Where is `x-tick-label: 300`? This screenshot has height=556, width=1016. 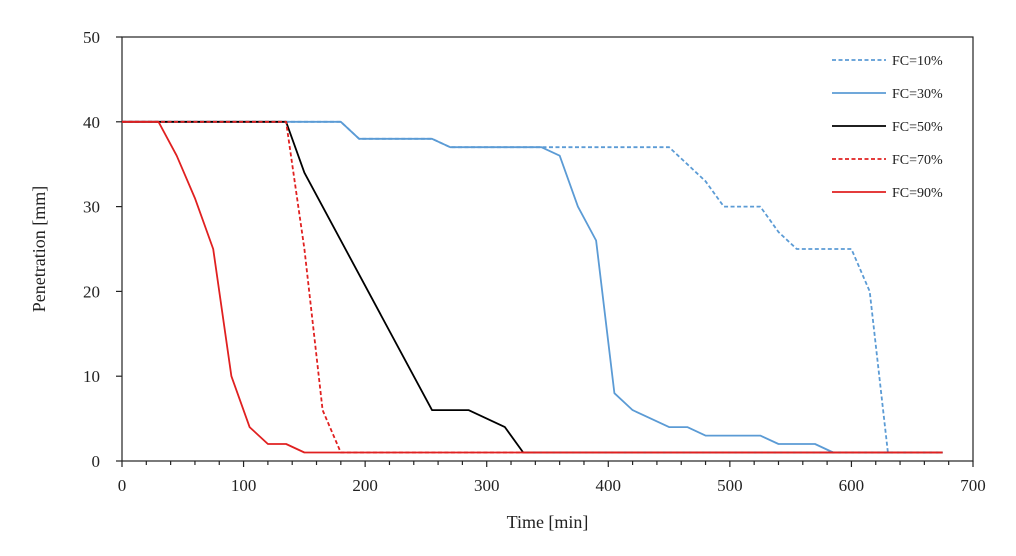
x-tick-label: 300 is located at coordinates (487, 485).